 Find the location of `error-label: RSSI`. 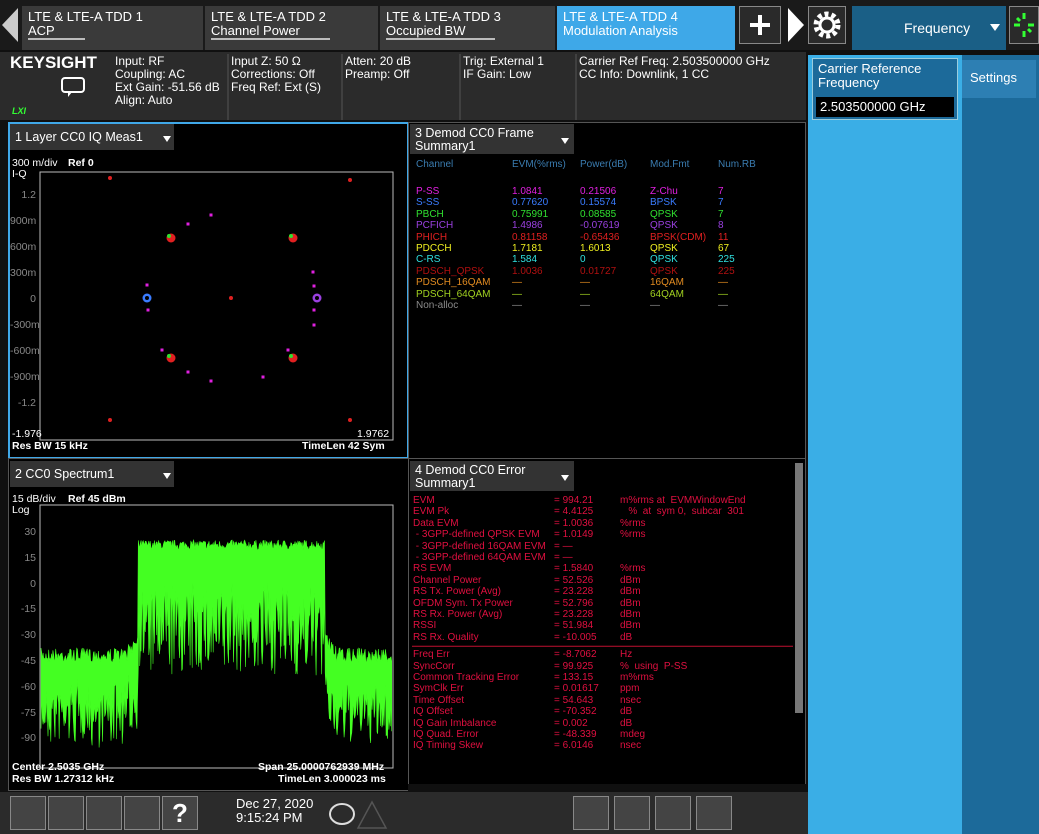

error-label: RSSI is located at coordinates (425, 626).